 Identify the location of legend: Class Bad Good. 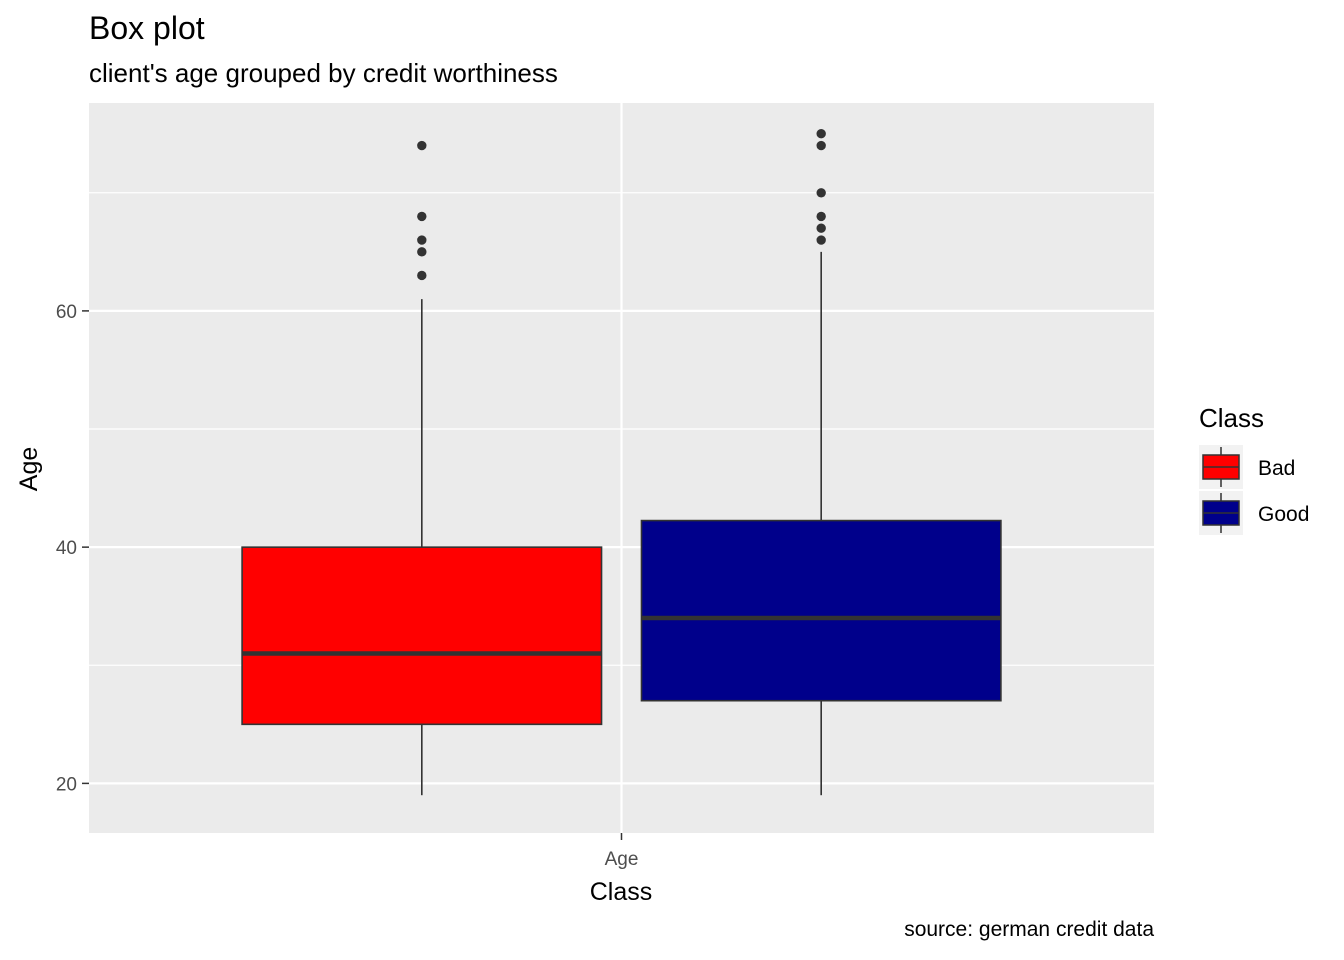
(1254, 469).